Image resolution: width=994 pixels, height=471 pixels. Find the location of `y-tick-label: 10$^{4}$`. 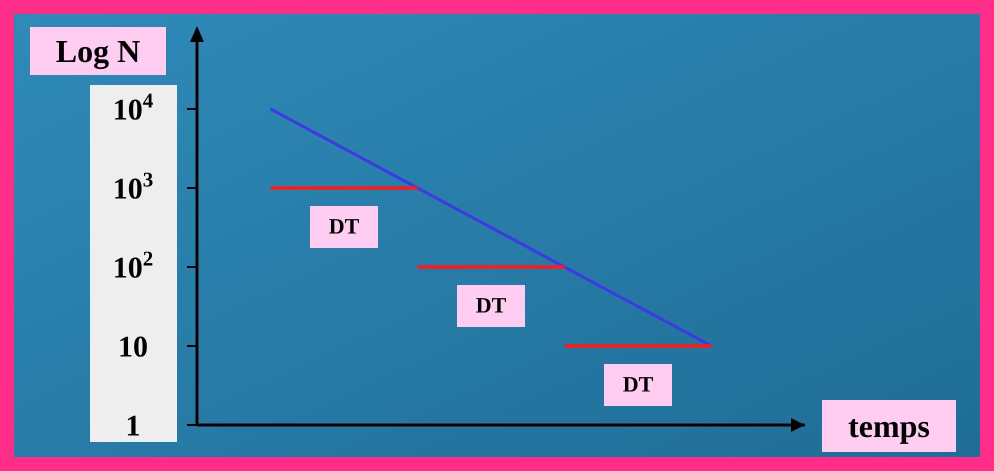

y-tick-label: 10$^{4}$ is located at coordinates (133, 107).